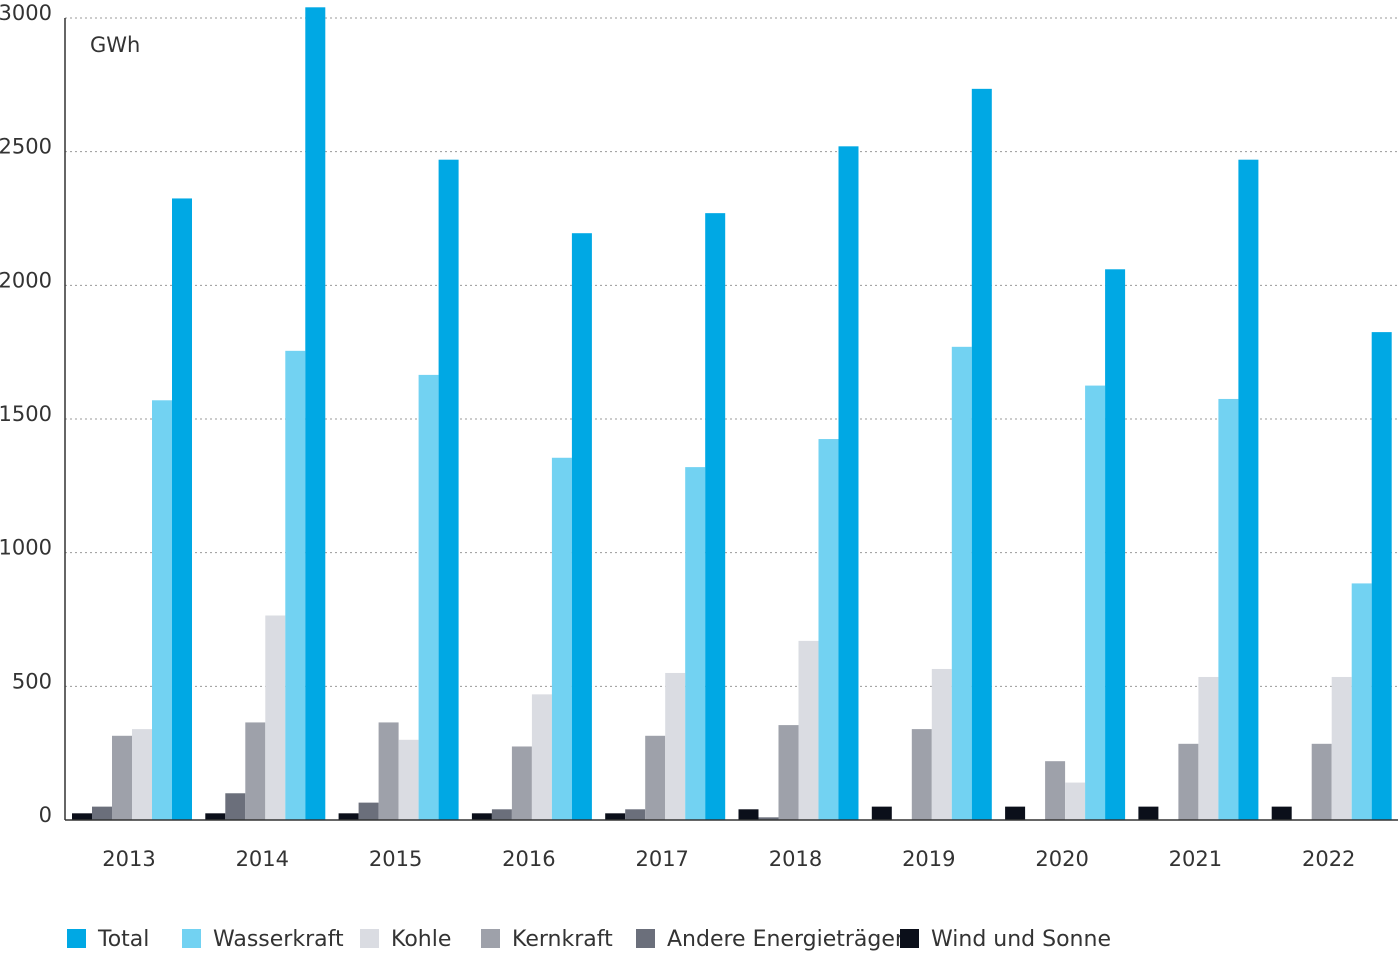  What do you see at coordinates (368, 811) in the screenshot?
I see `bar-andere-energietr-ger-2015` at bounding box center [368, 811].